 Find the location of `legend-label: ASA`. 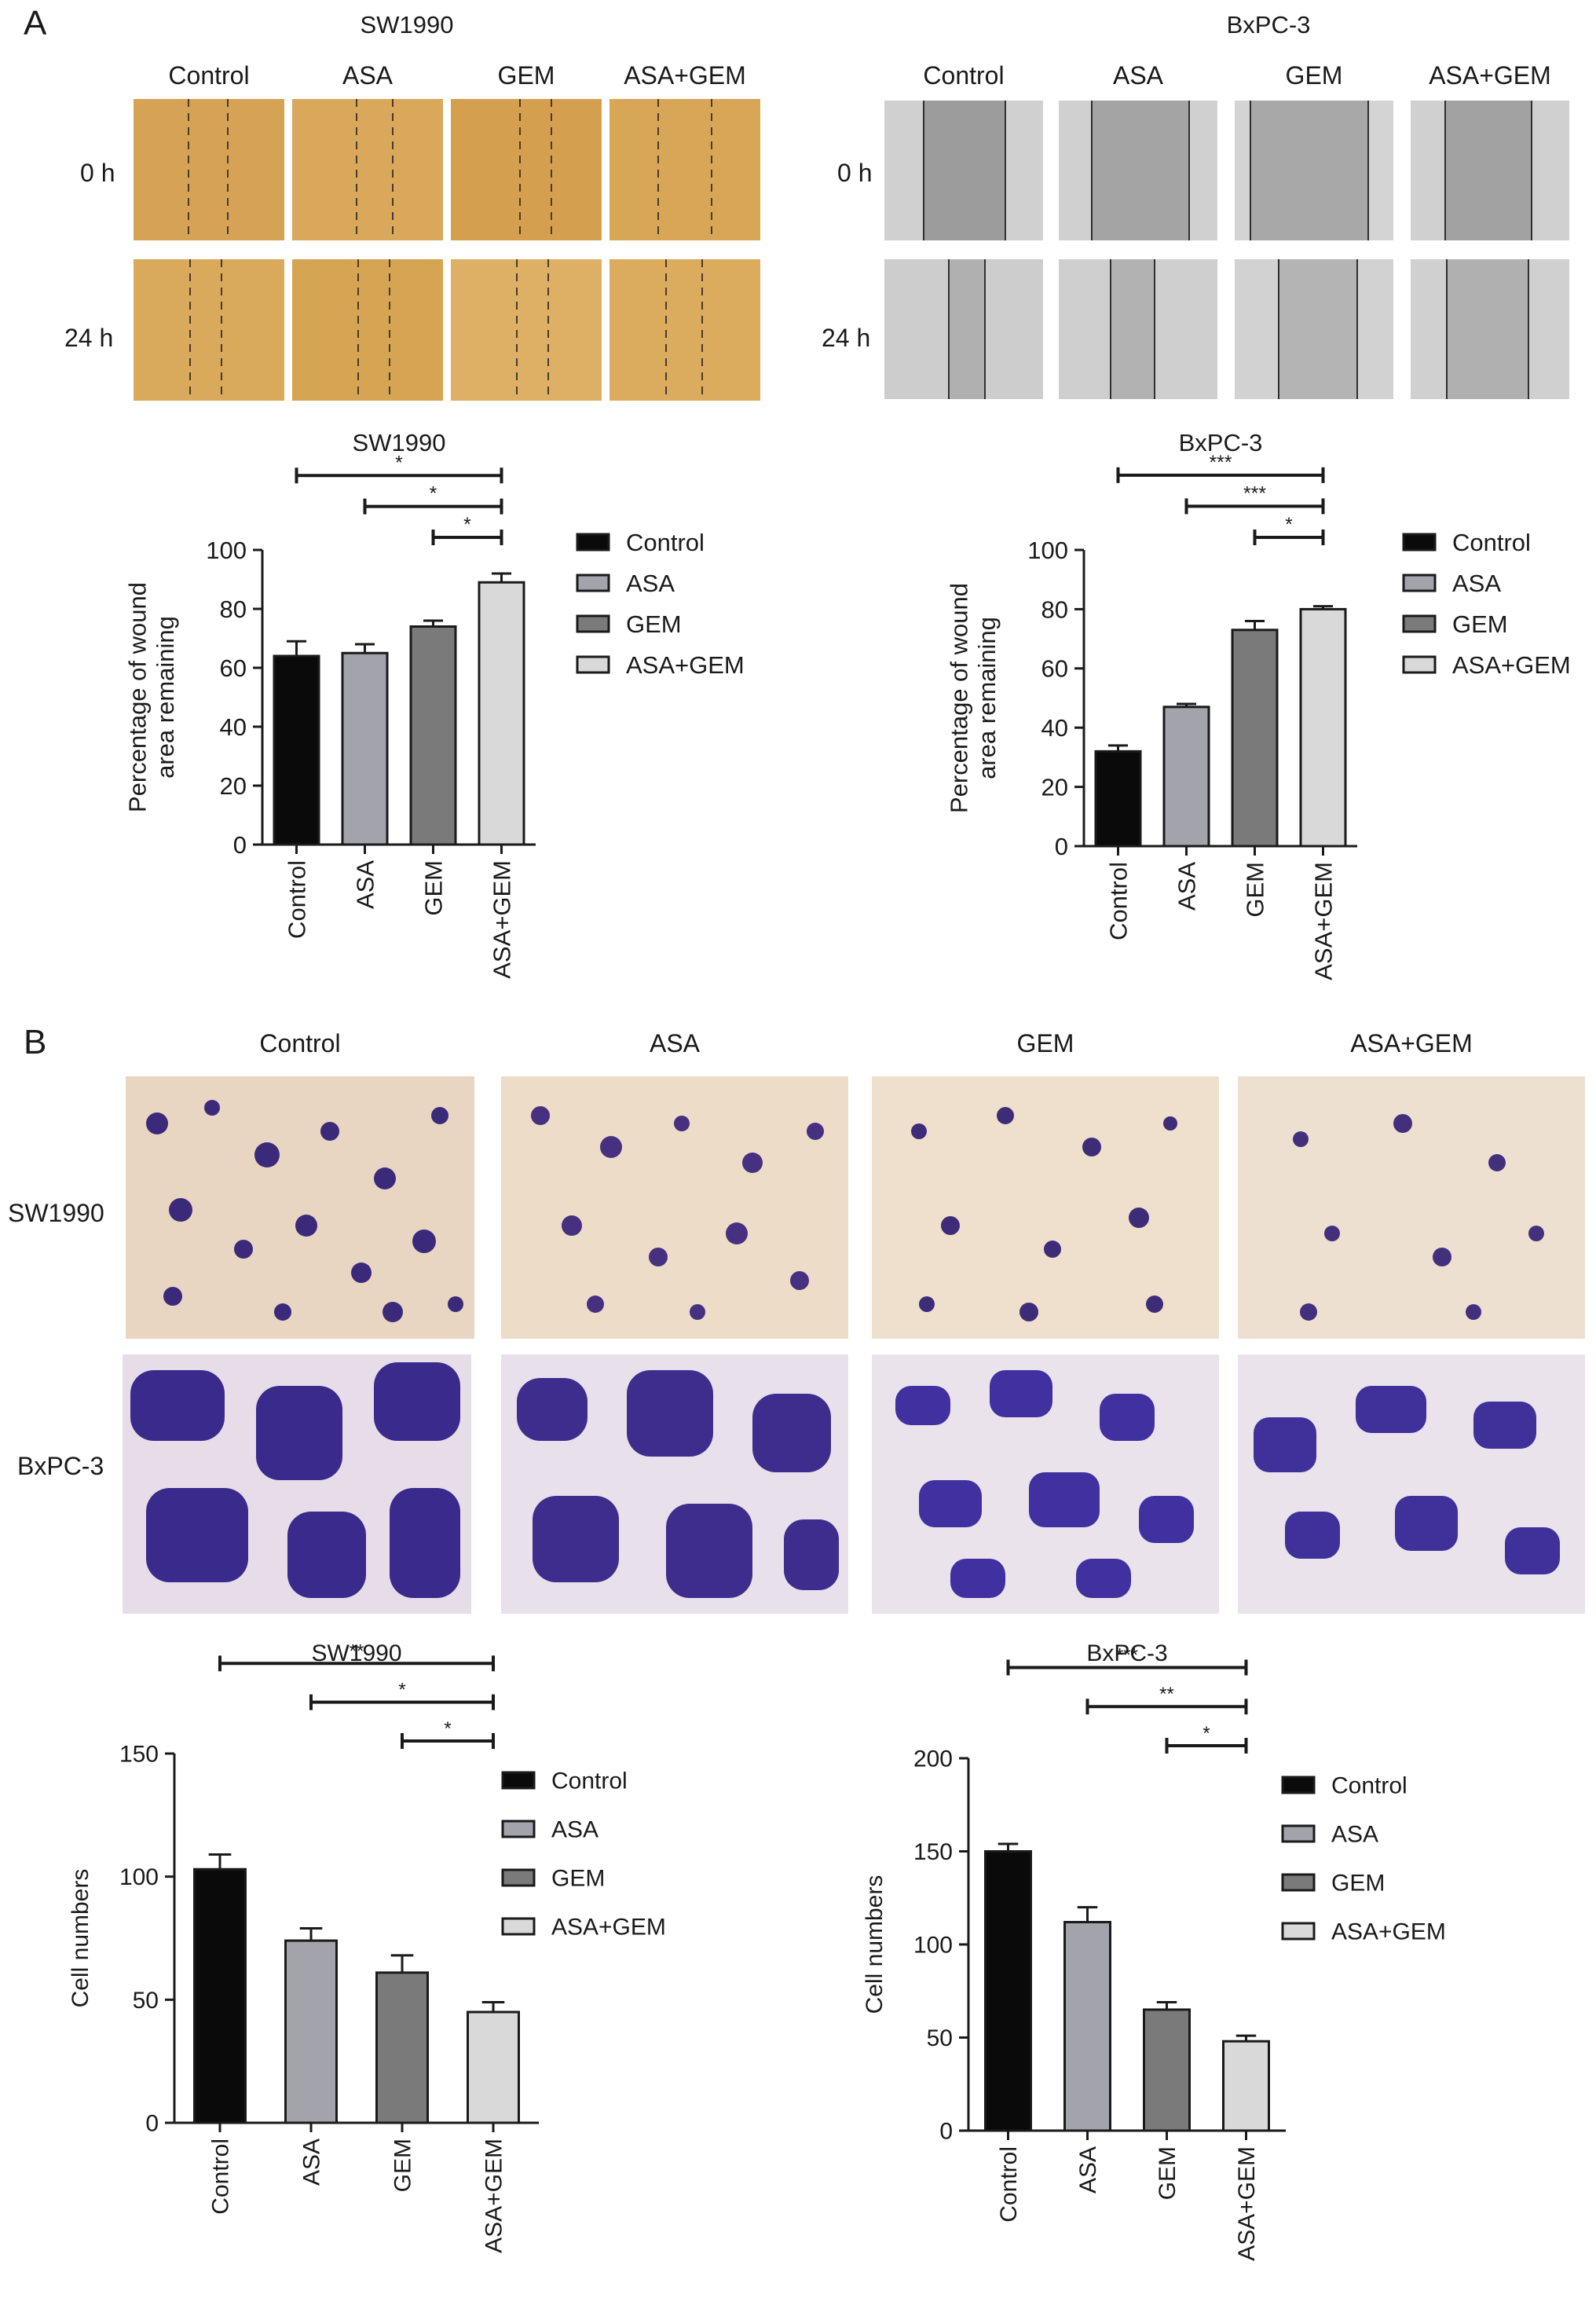

legend-label: ASA is located at coordinates (1354, 1835).